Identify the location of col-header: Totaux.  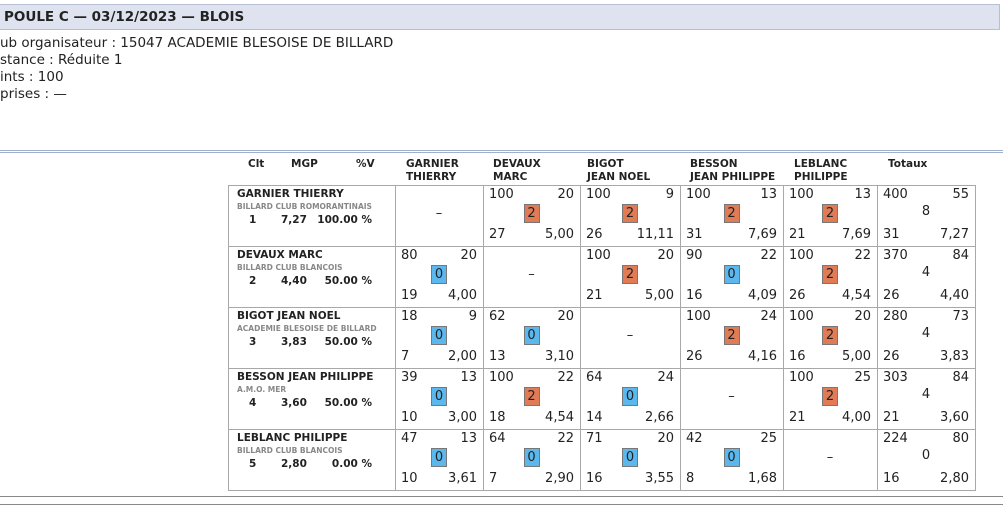
(908, 164).